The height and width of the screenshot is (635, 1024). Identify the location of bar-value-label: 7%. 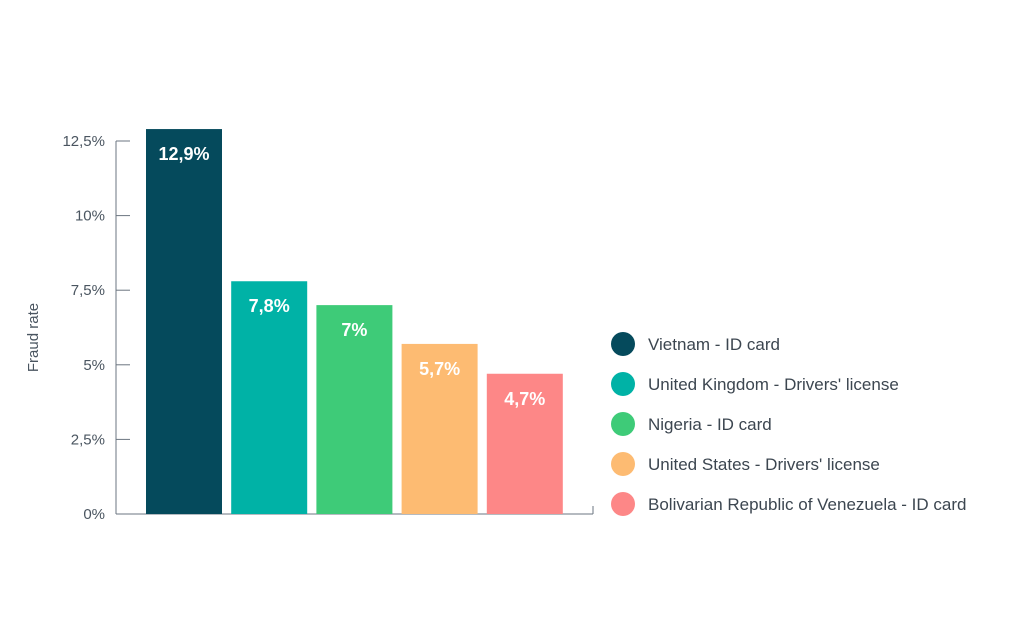
(354, 330).